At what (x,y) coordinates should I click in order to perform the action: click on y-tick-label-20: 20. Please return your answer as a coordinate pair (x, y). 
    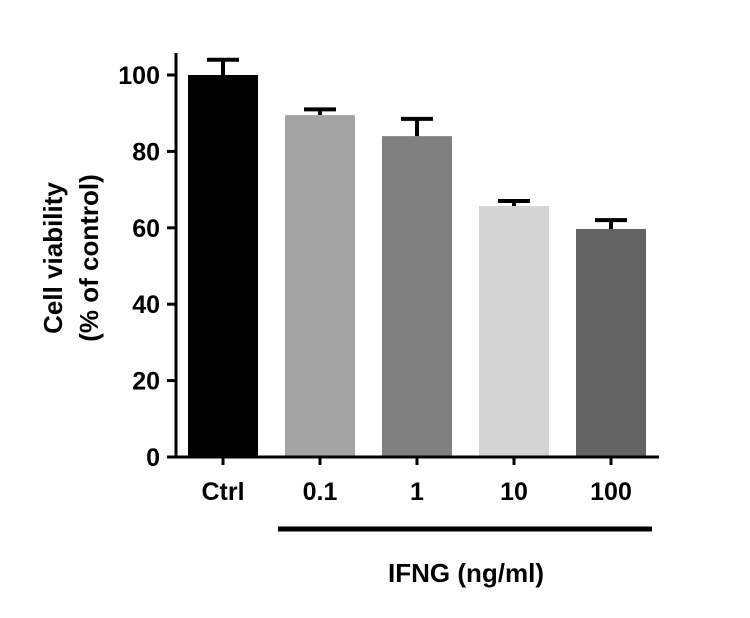
    Looking at the image, I should click on (146, 382).